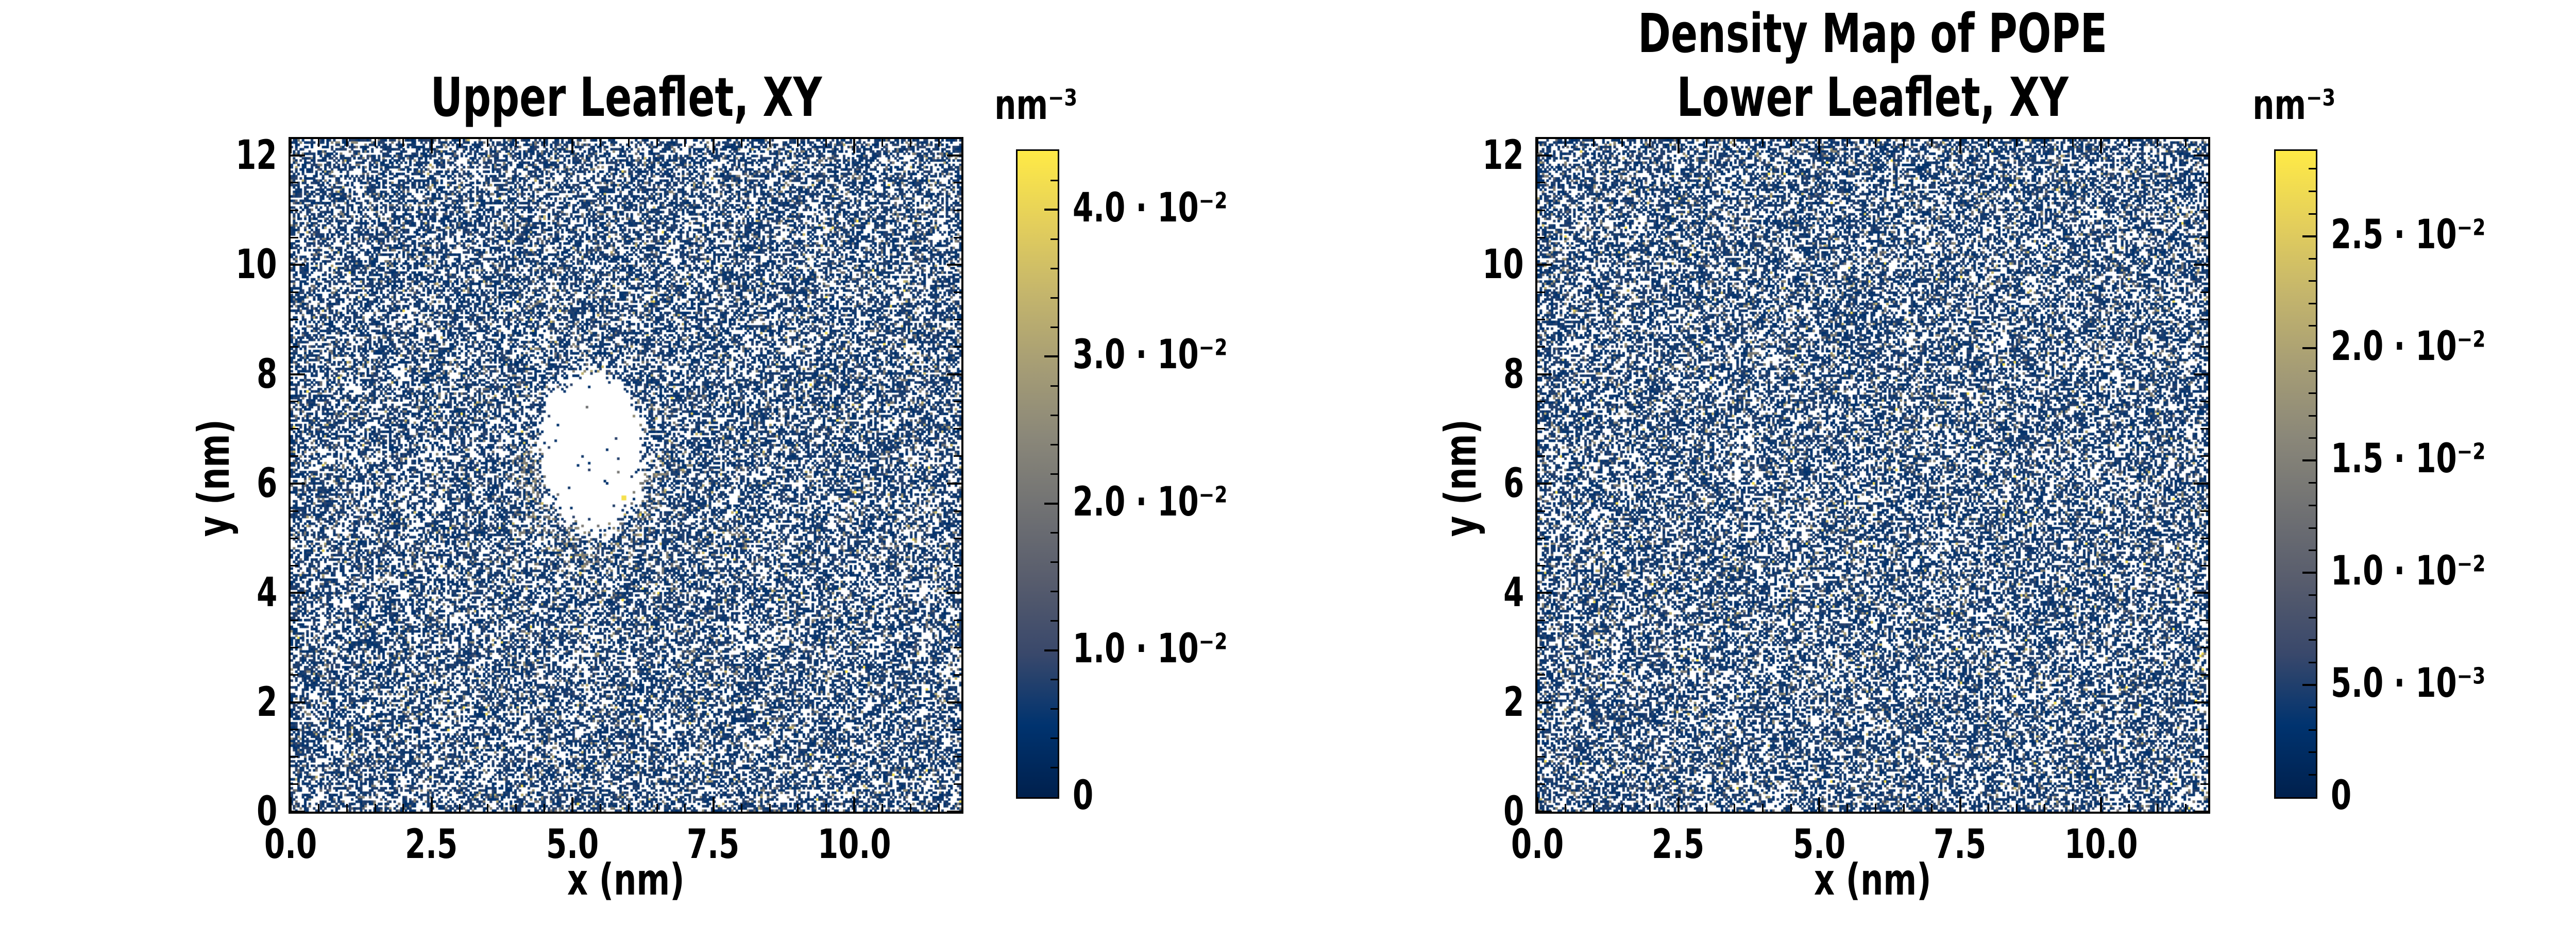  Describe the element at coordinates (1503, 155) in the screenshot. I see `y-tick-label: 12` at that location.